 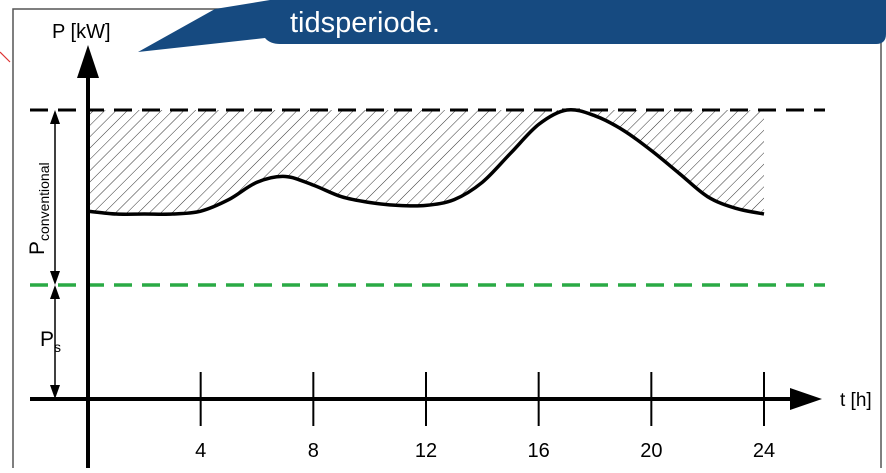 What do you see at coordinates (485, 451) in the screenshot?
I see `x-tick-labels: 4 8 12 16 20 24` at bounding box center [485, 451].